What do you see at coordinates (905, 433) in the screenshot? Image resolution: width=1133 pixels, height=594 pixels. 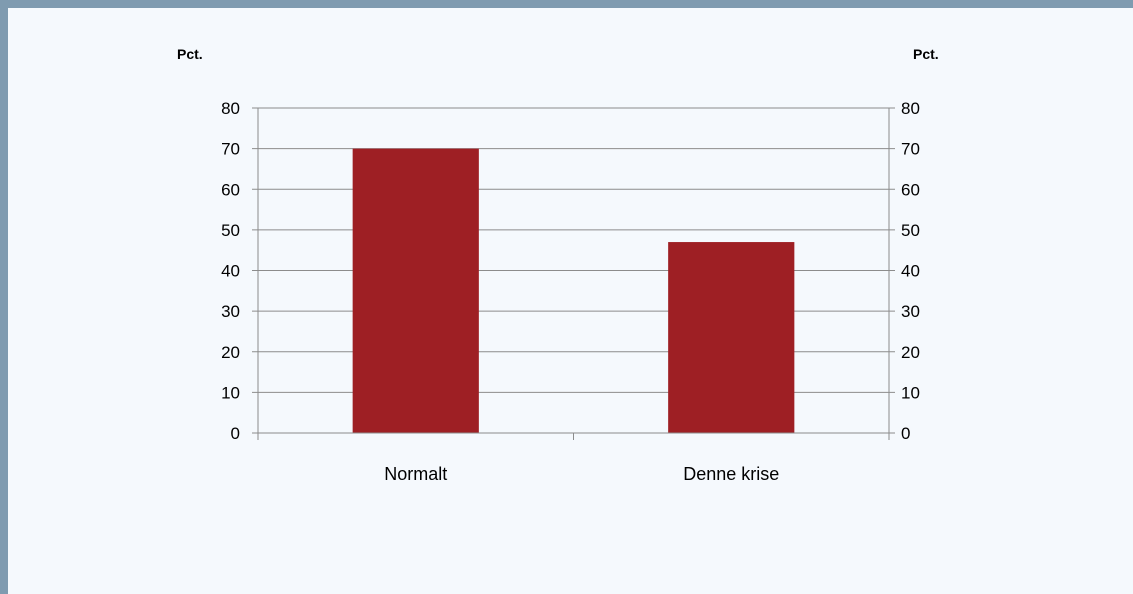 I see `right-tick-label: 0` at bounding box center [905, 433].